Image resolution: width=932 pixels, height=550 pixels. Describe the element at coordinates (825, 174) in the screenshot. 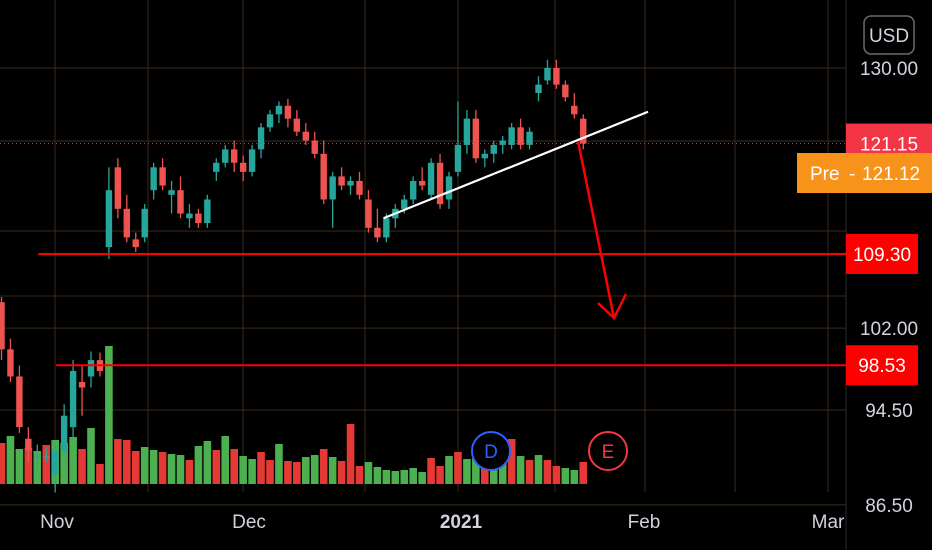

I see `premarket-label: Pre` at that location.